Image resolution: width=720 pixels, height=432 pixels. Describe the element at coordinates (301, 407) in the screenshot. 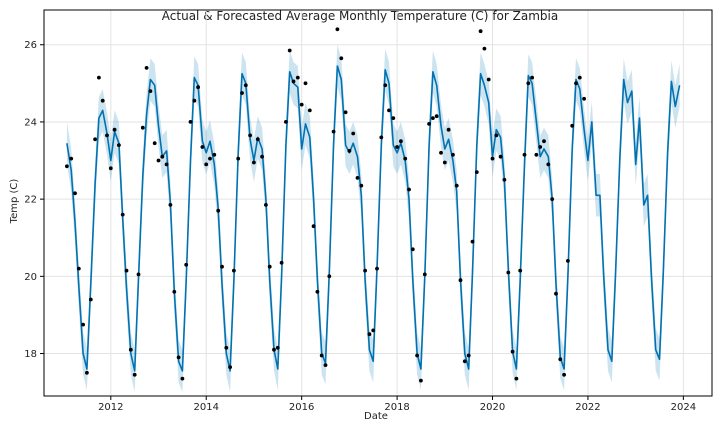

I see `x-tick-label: 2016` at that location.